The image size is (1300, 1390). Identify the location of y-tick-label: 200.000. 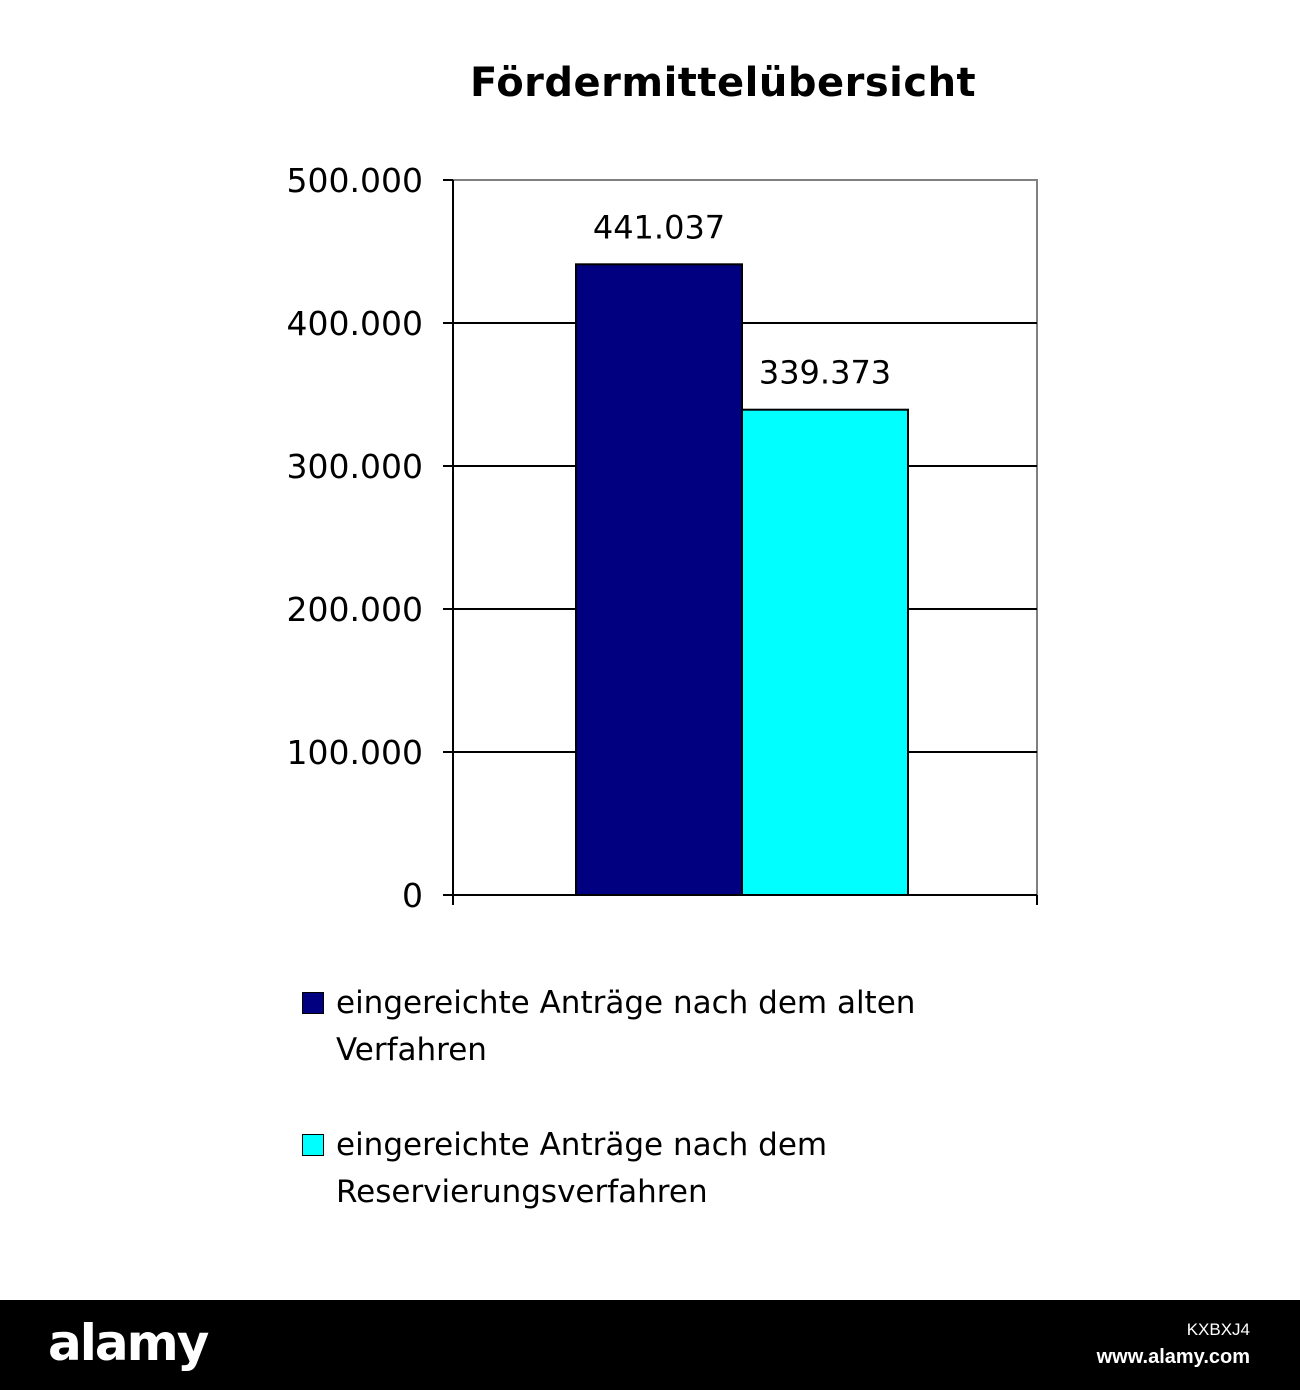
(355, 609).